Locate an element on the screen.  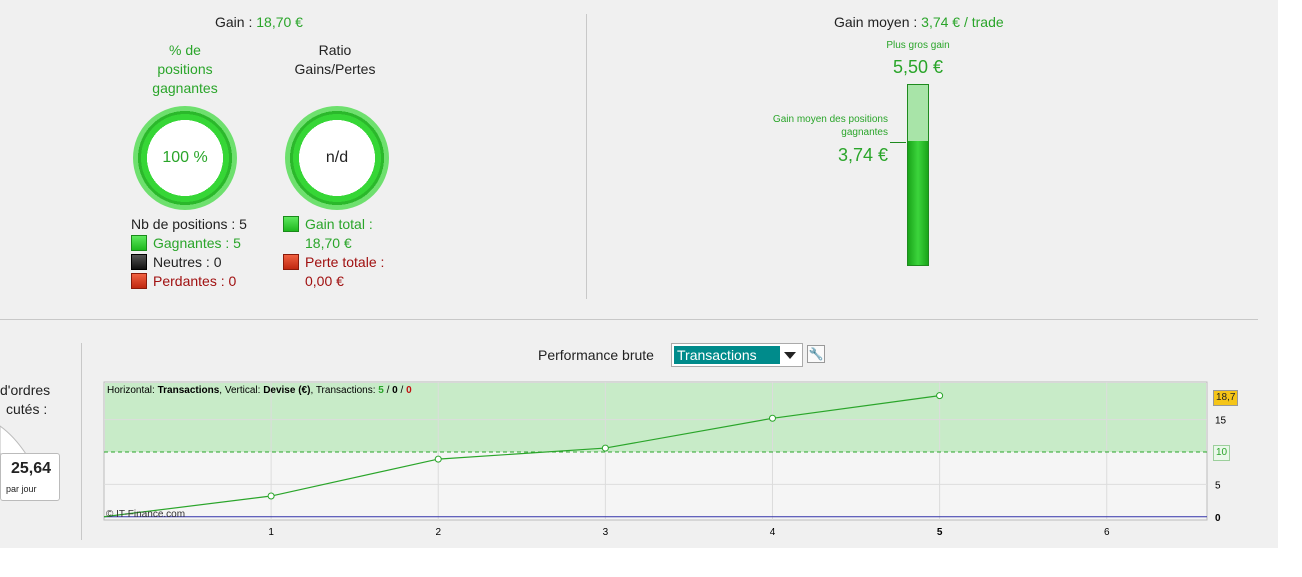
performance-title: Performance brute is located at coordinates (596, 355).